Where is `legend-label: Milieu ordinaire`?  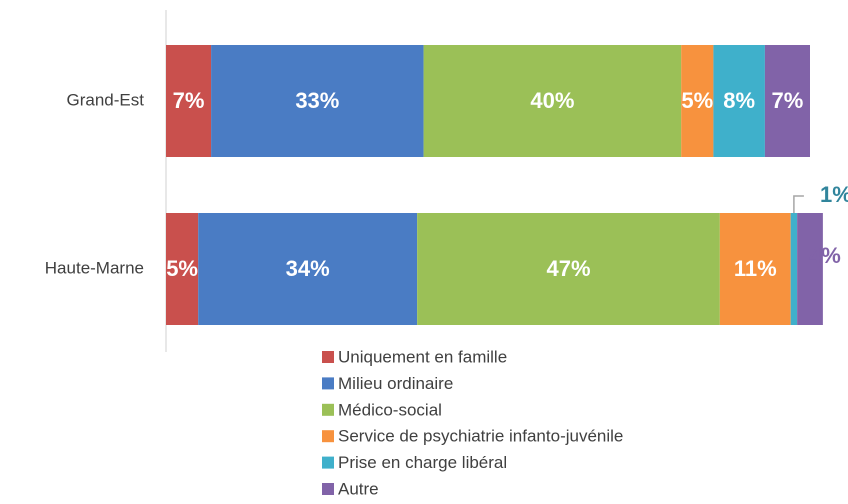 legend-label: Milieu ordinaire is located at coordinates (395, 383).